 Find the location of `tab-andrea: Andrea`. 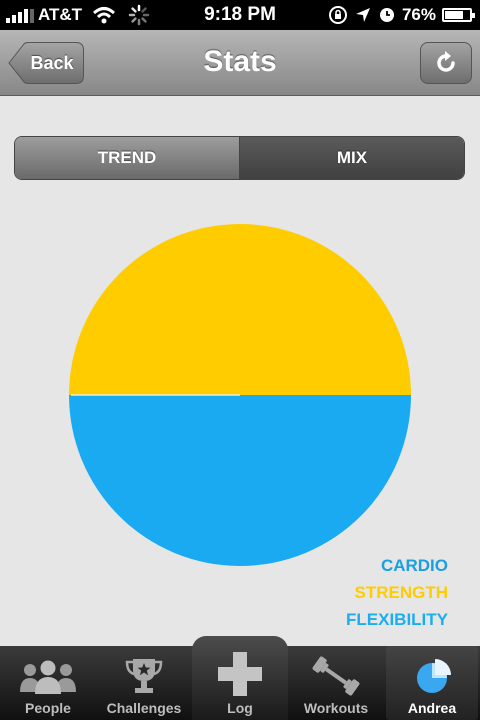

tab-andrea: Andrea is located at coordinates (432, 683).